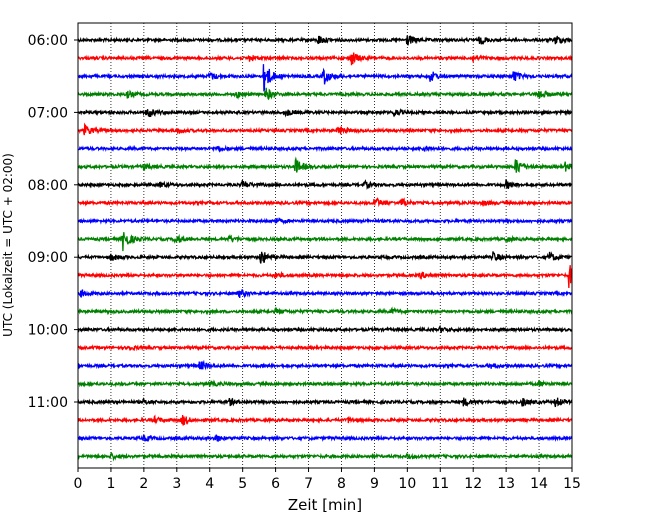  What do you see at coordinates (242, 484) in the screenshot?
I see `x-tick-label: 5` at bounding box center [242, 484].